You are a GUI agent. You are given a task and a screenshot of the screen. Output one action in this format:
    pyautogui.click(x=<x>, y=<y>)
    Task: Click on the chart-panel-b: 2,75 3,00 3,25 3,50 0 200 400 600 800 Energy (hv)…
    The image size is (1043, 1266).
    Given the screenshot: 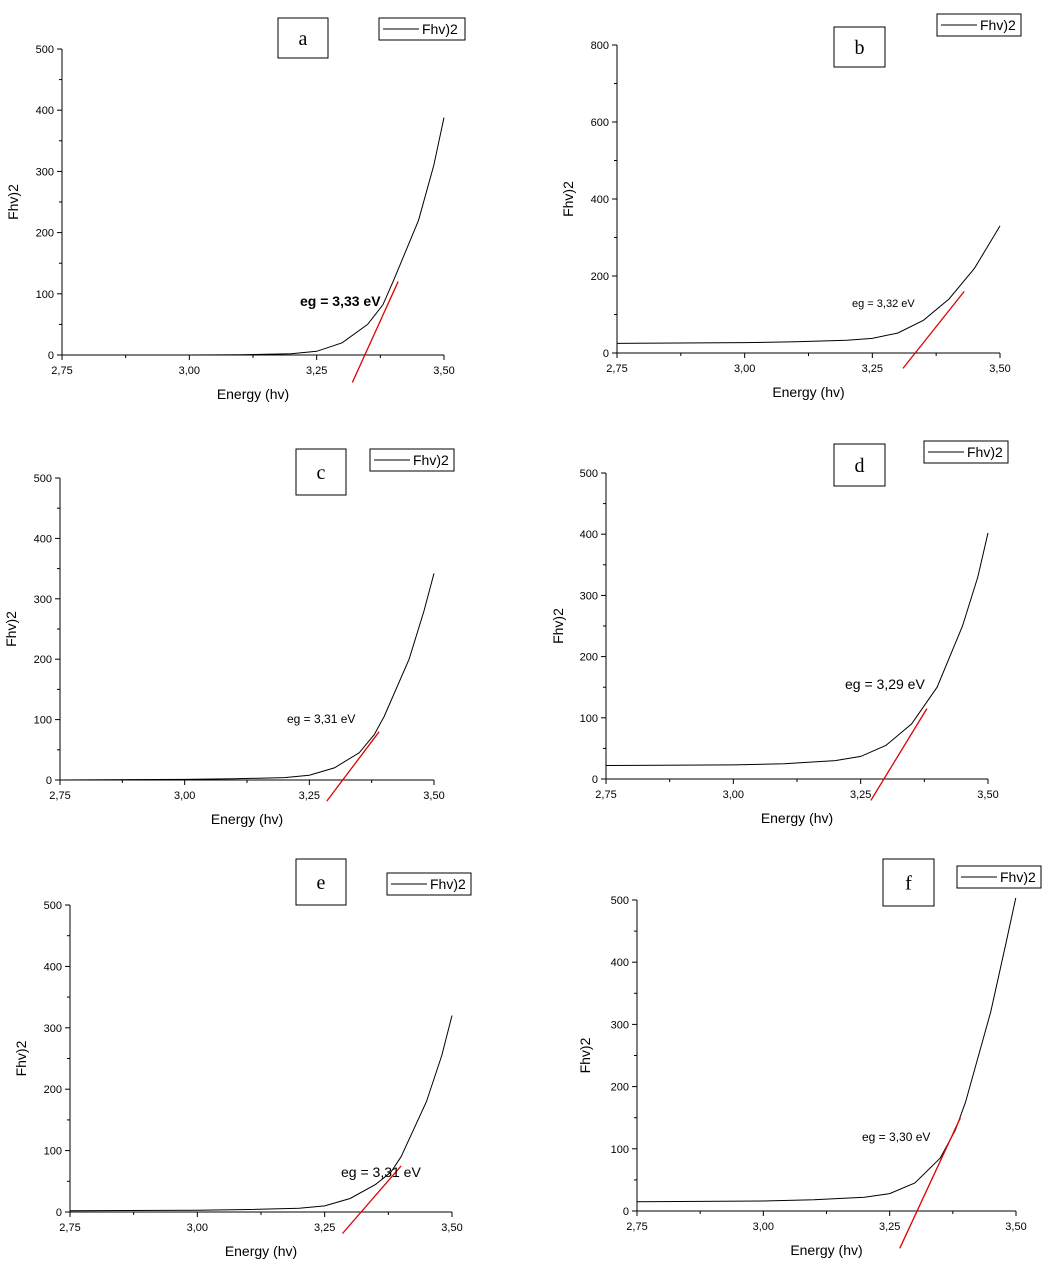 What is the action you would take?
    pyautogui.click(x=791, y=206)
    